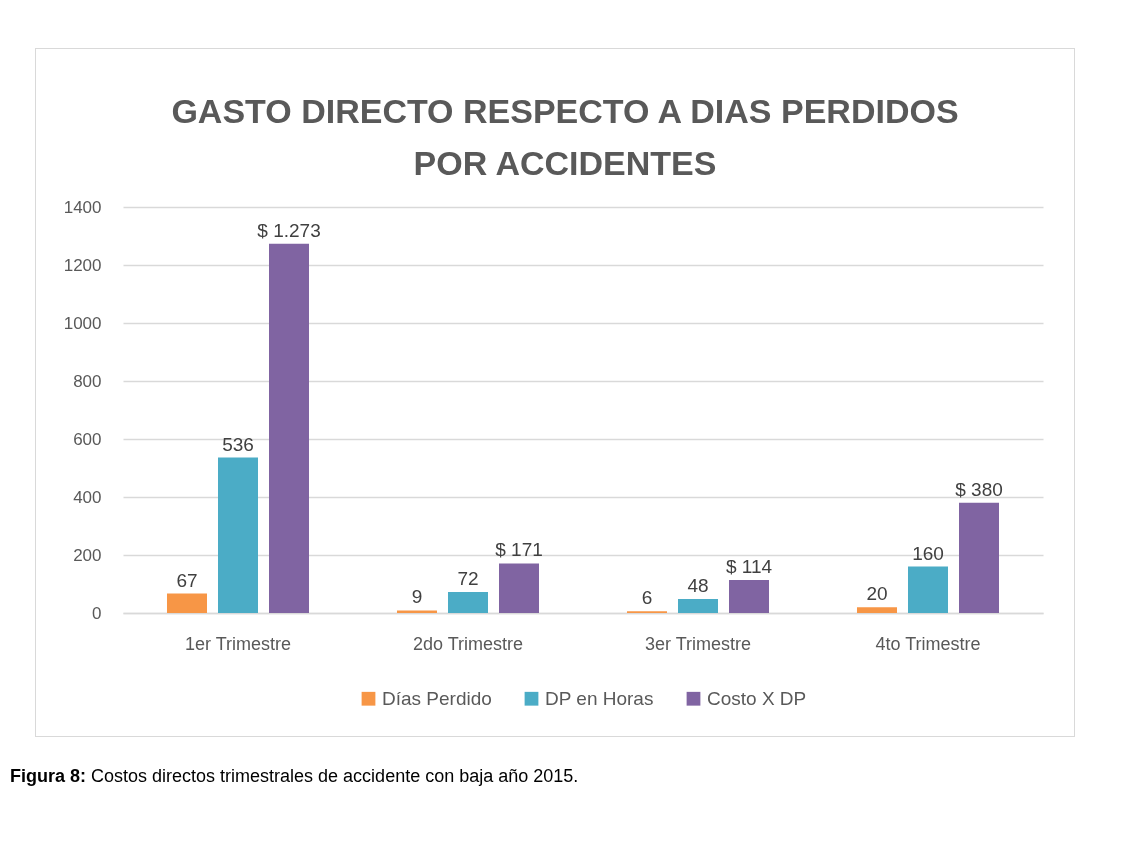  What do you see at coordinates (647, 598) in the screenshot?
I see `data-label: 6` at bounding box center [647, 598].